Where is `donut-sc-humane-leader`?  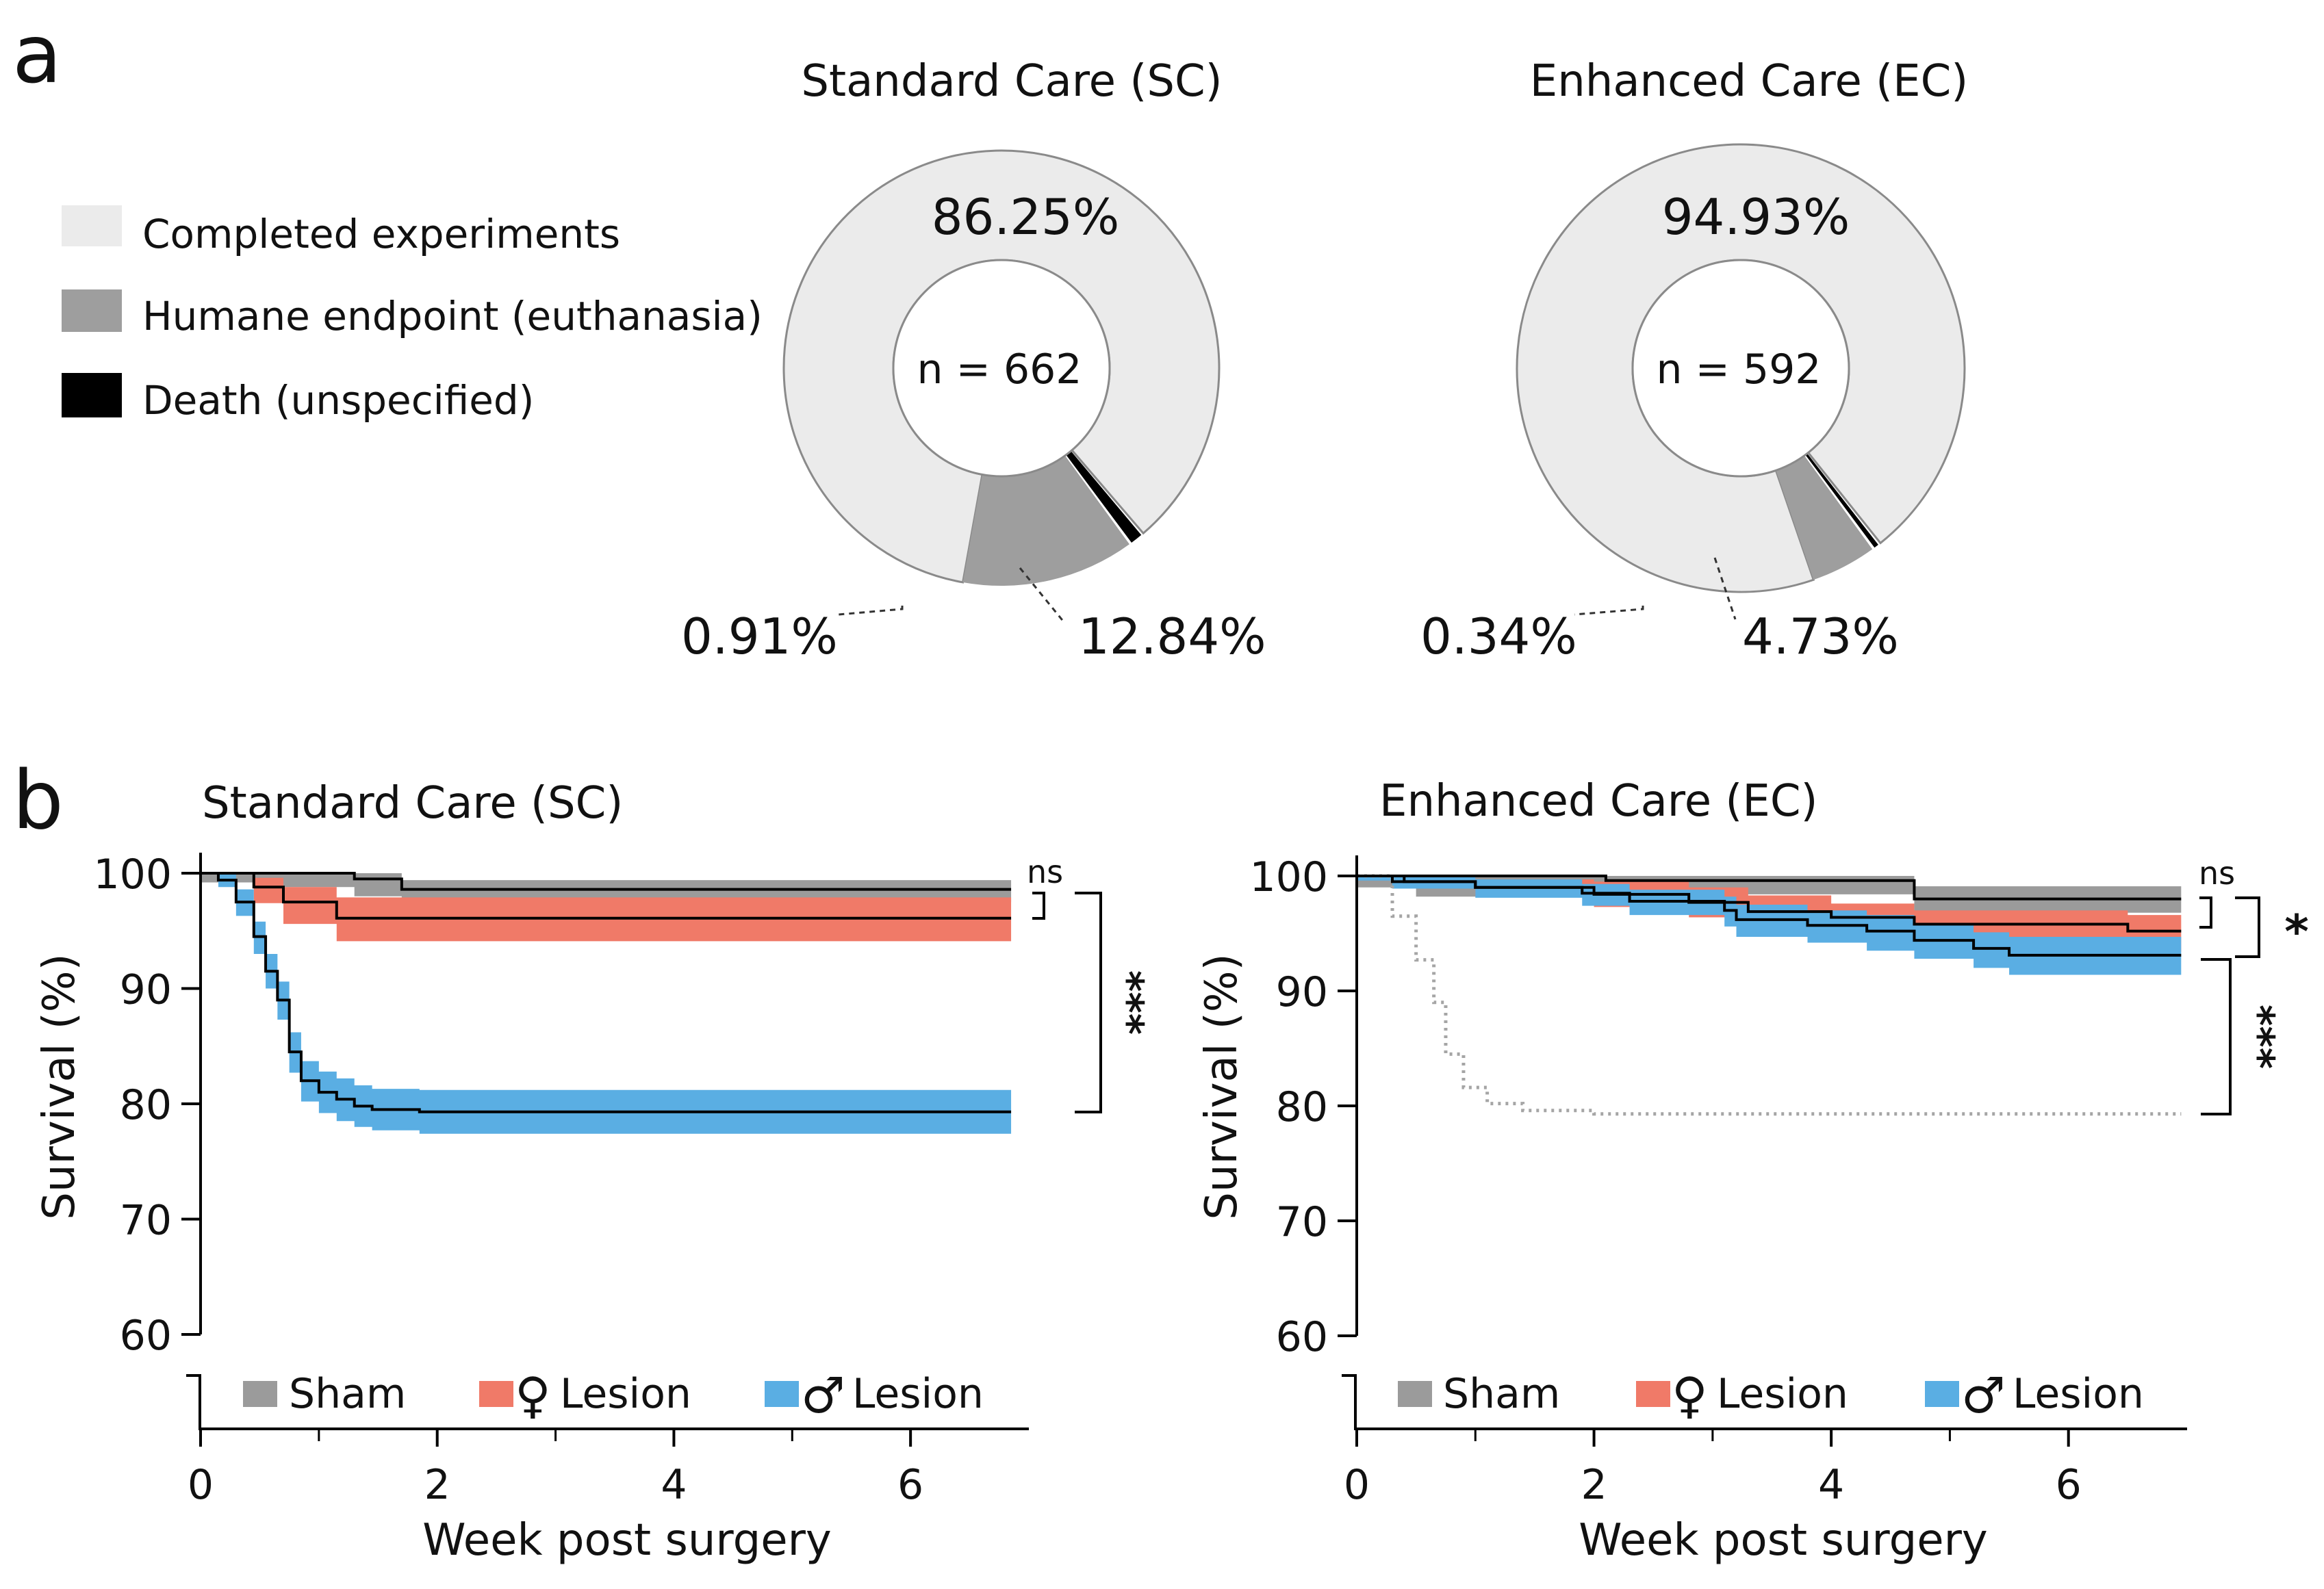 donut-sc-humane-leader is located at coordinates (1042, 595).